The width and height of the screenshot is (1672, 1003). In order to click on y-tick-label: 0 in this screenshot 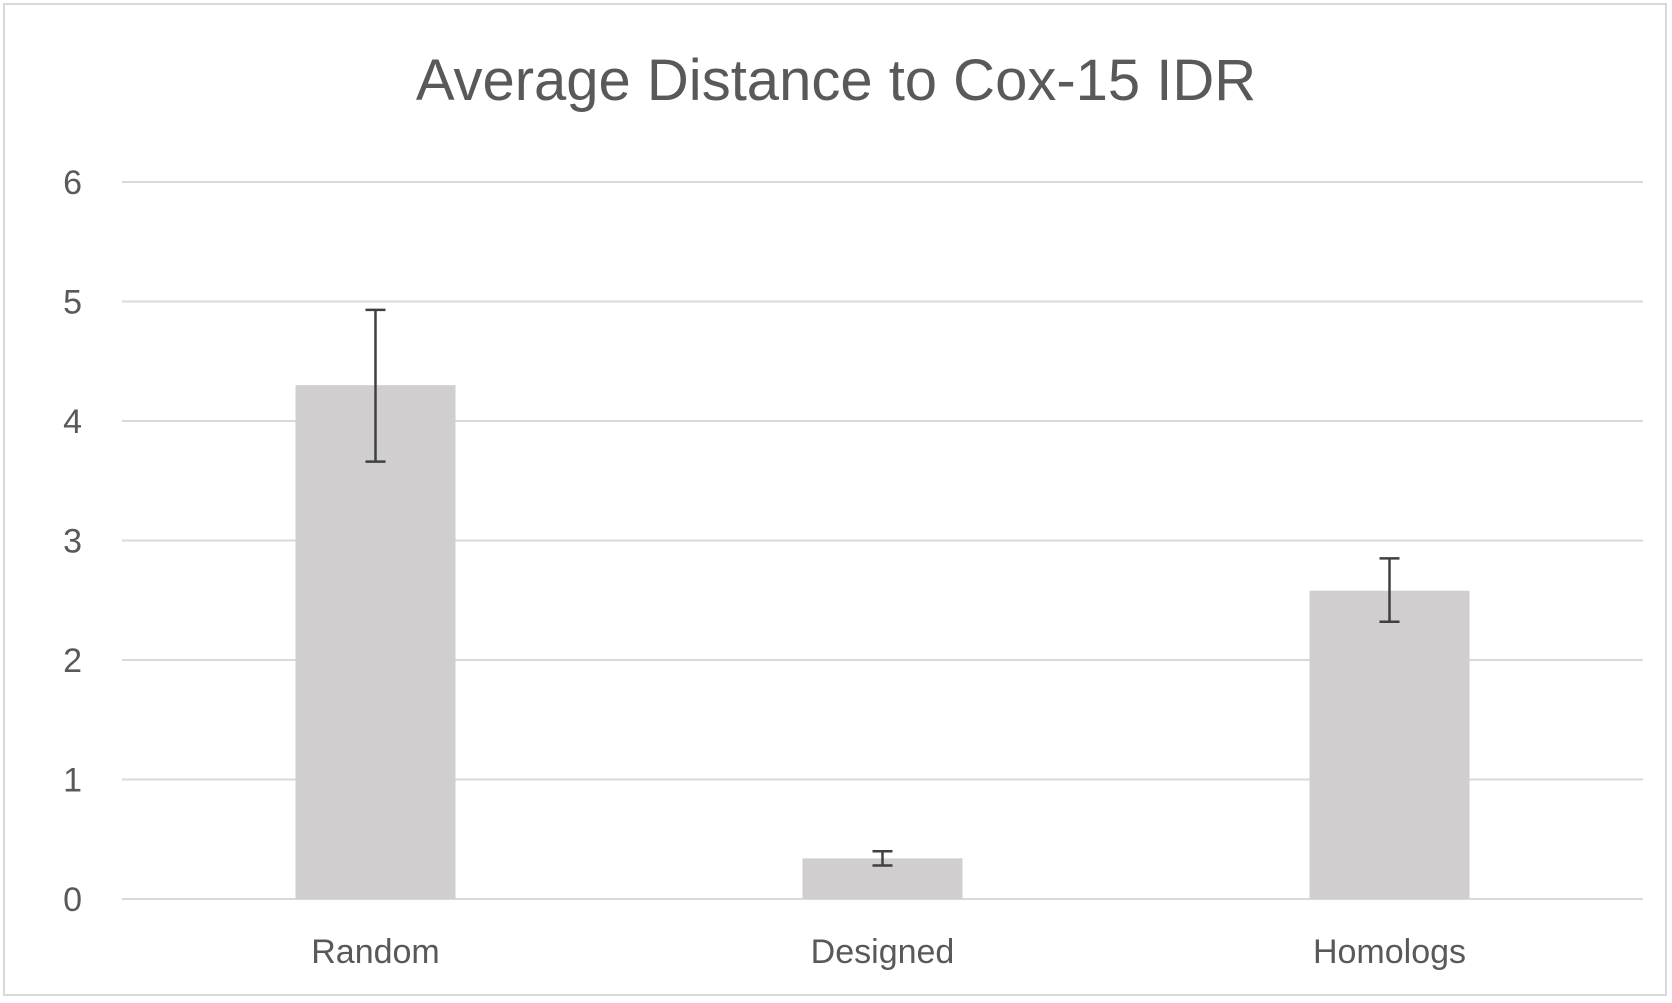, I will do `click(72, 900)`.